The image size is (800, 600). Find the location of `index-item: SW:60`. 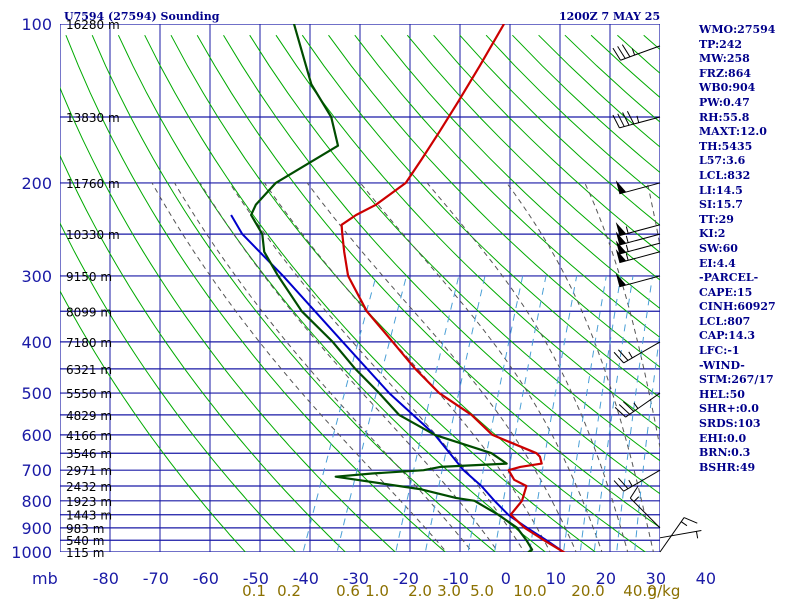

index-item: SW:60 is located at coordinates (718, 248).